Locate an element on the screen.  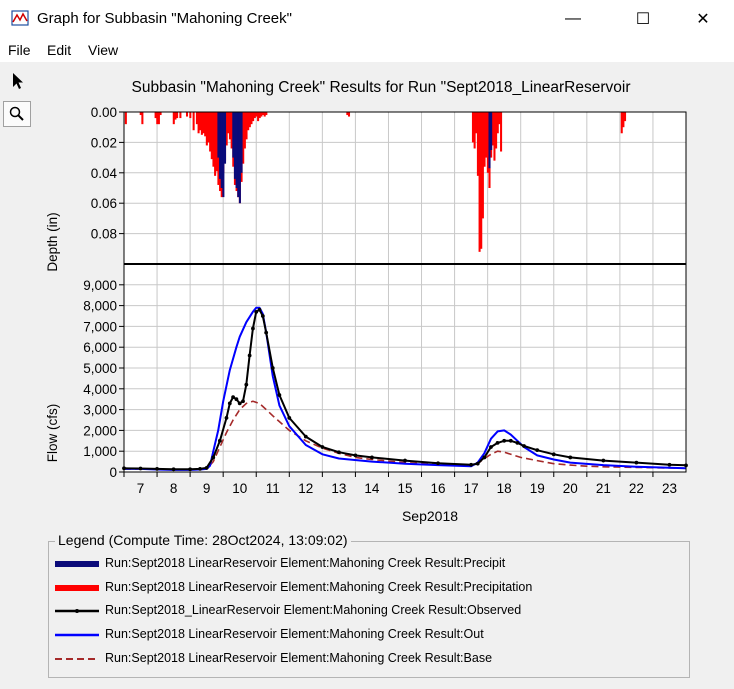
maximize-button: ☐ is located at coordinates (643, 19).